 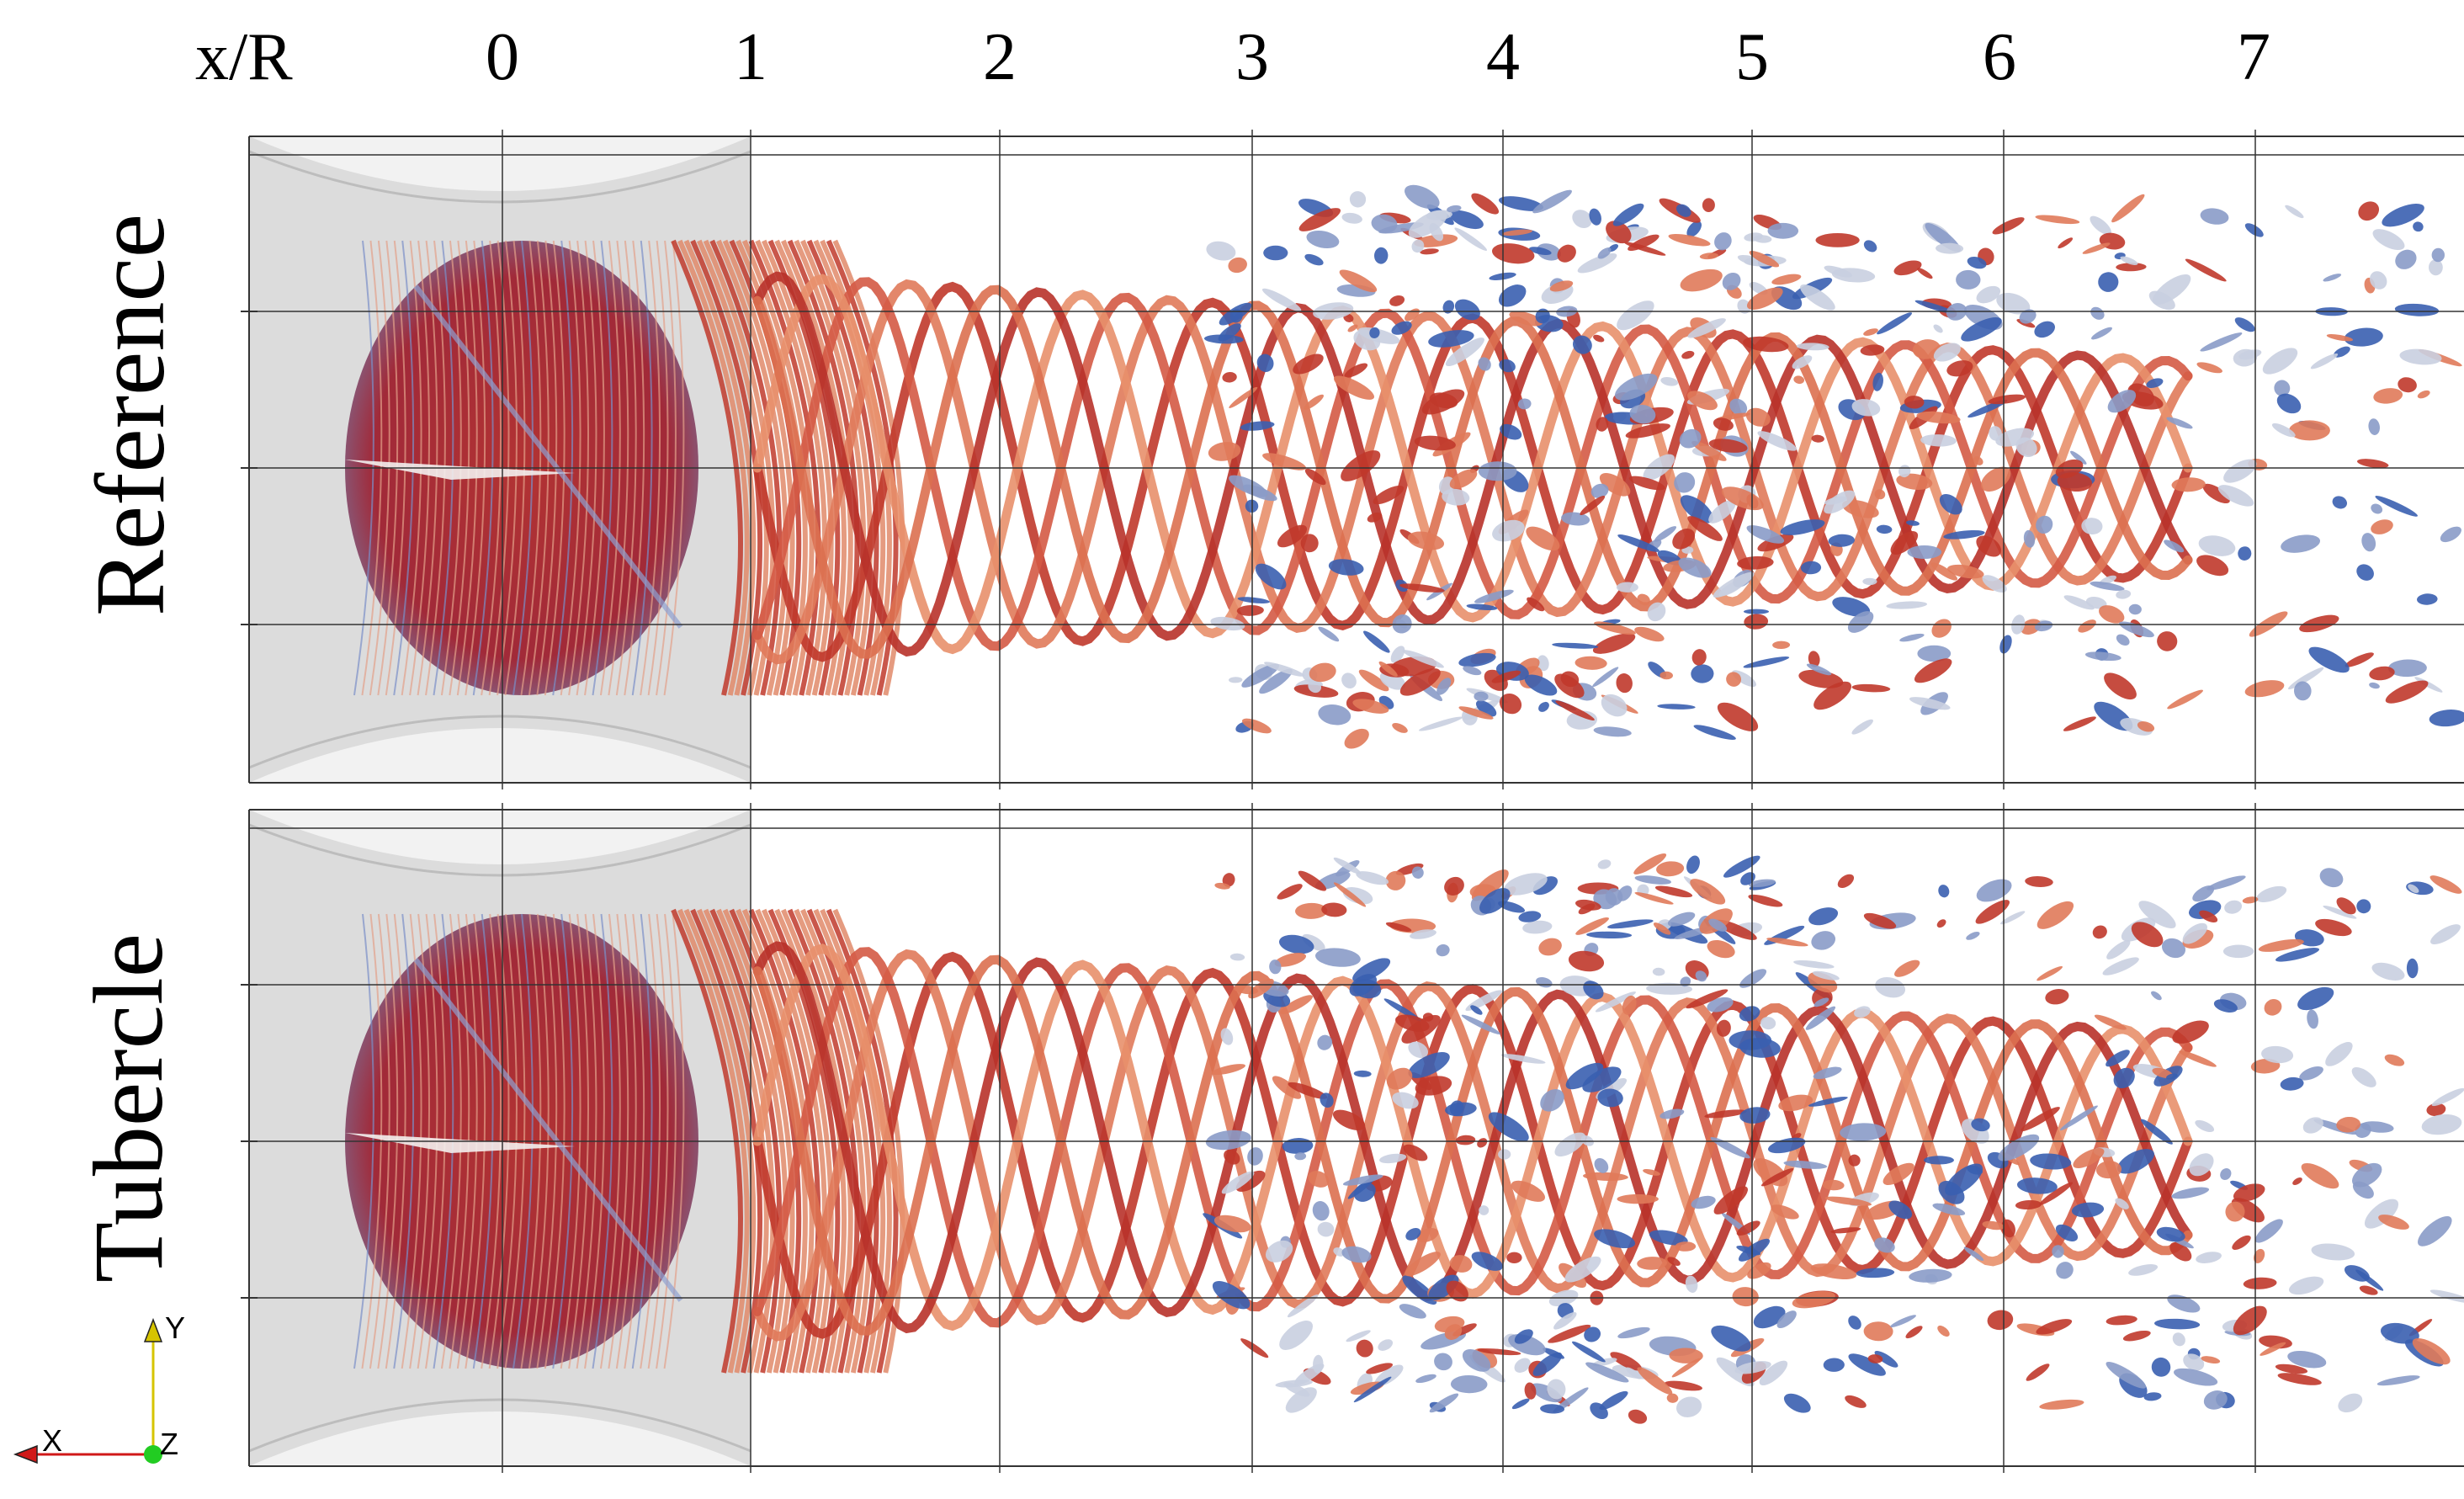 What do you see at coordinates (88, 1390) in the screenshot?
I see `orientation-axes` at bounding box center [88, 1390].